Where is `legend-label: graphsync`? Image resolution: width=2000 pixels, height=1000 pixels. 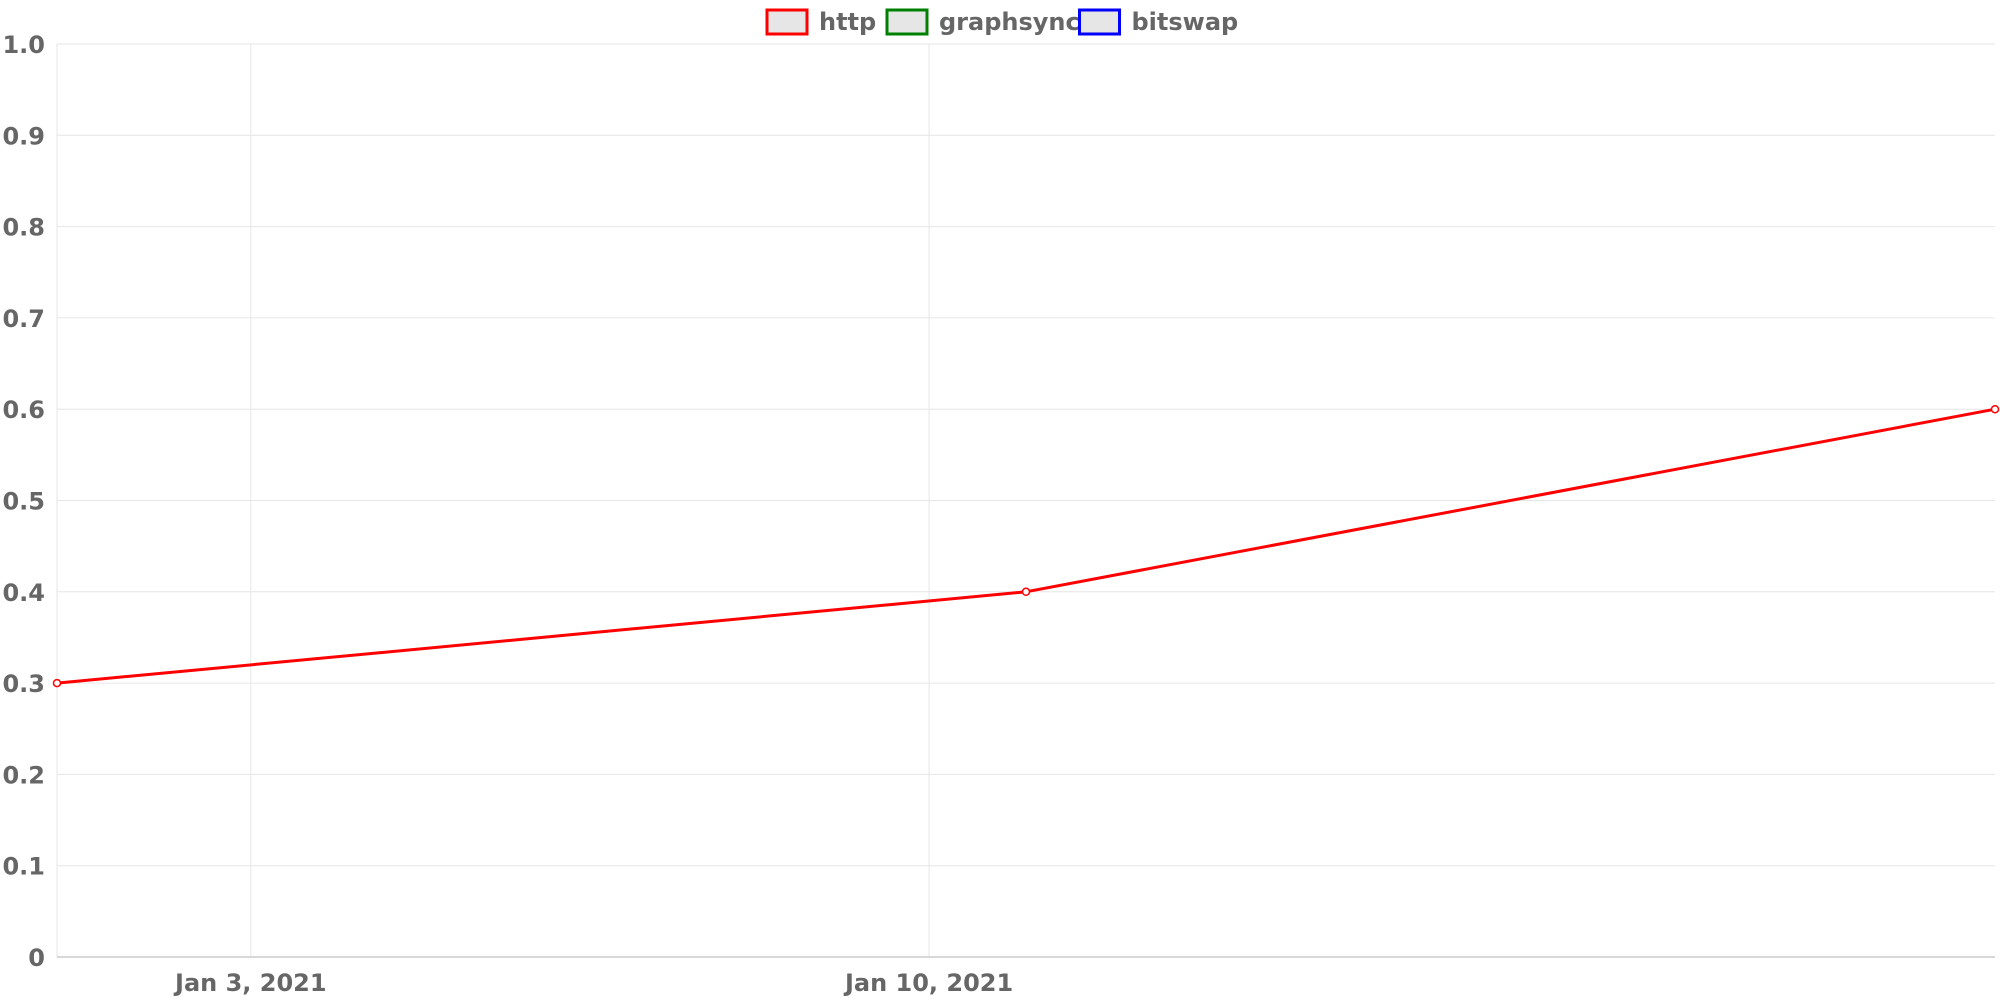
legend-label: graphsync is located at coordinates (1009, 22).